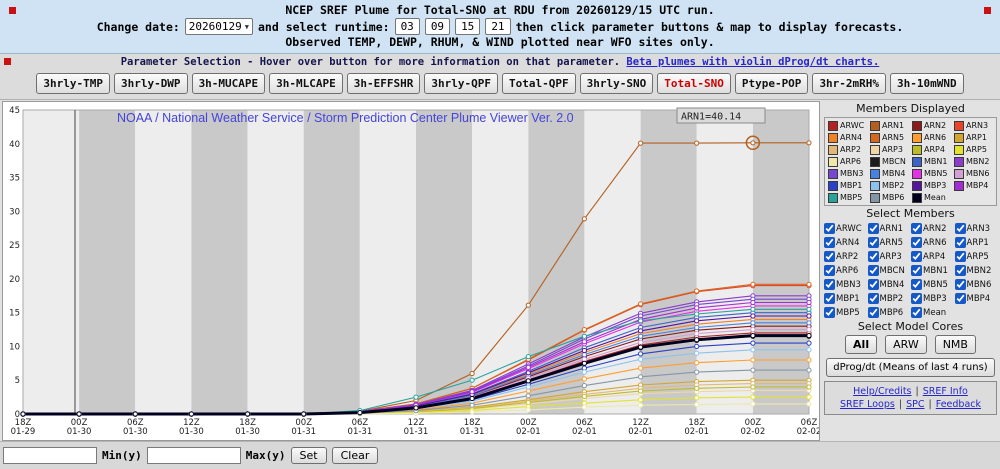 This screenshot has width=1000, height=469. Describe the element at coordinates (945, 391) in the screenshot. I see `link-sref-info: SREF Info` at that location.